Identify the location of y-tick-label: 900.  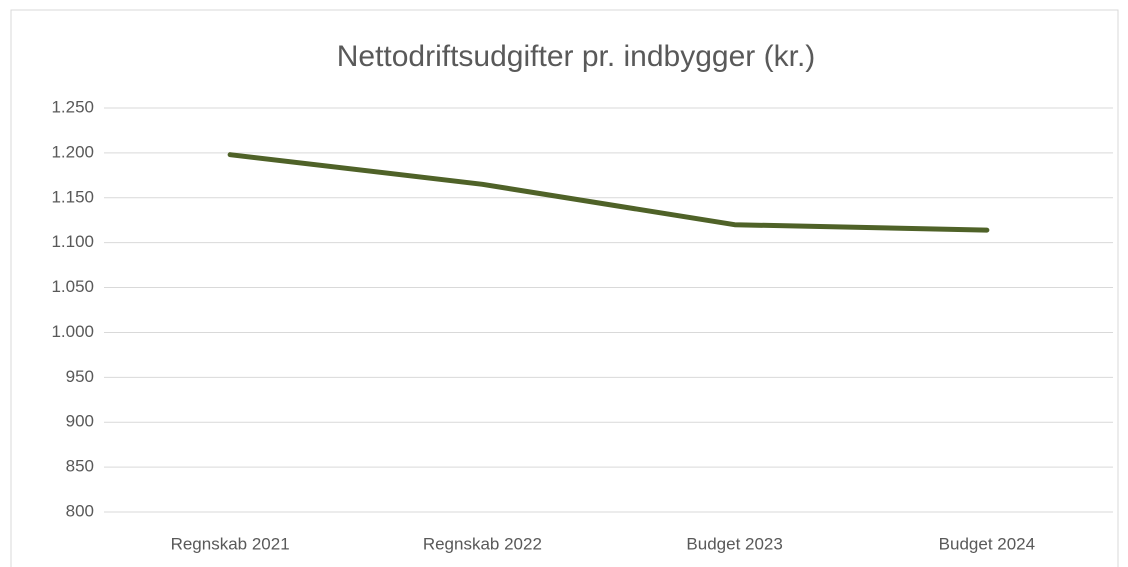
(80, 421).